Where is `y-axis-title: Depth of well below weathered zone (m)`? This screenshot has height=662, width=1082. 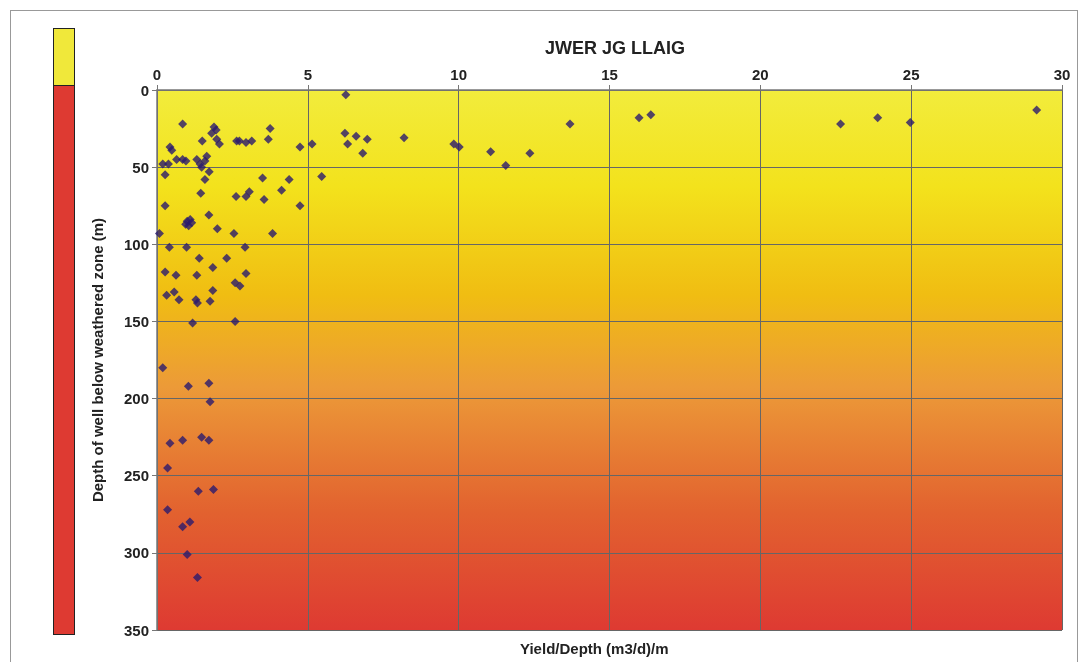
y-axis-title: Depth of well below weathered zone (m) is located at coordinates (97, 360).